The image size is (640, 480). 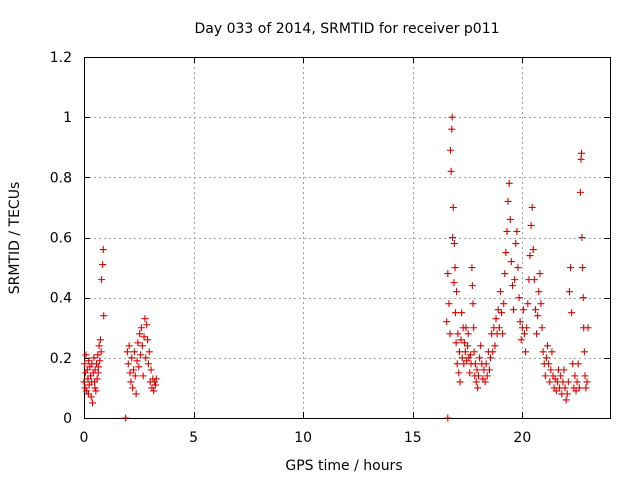 I want to click on y-tick-label: 1.2, so click(x=61, y=58).